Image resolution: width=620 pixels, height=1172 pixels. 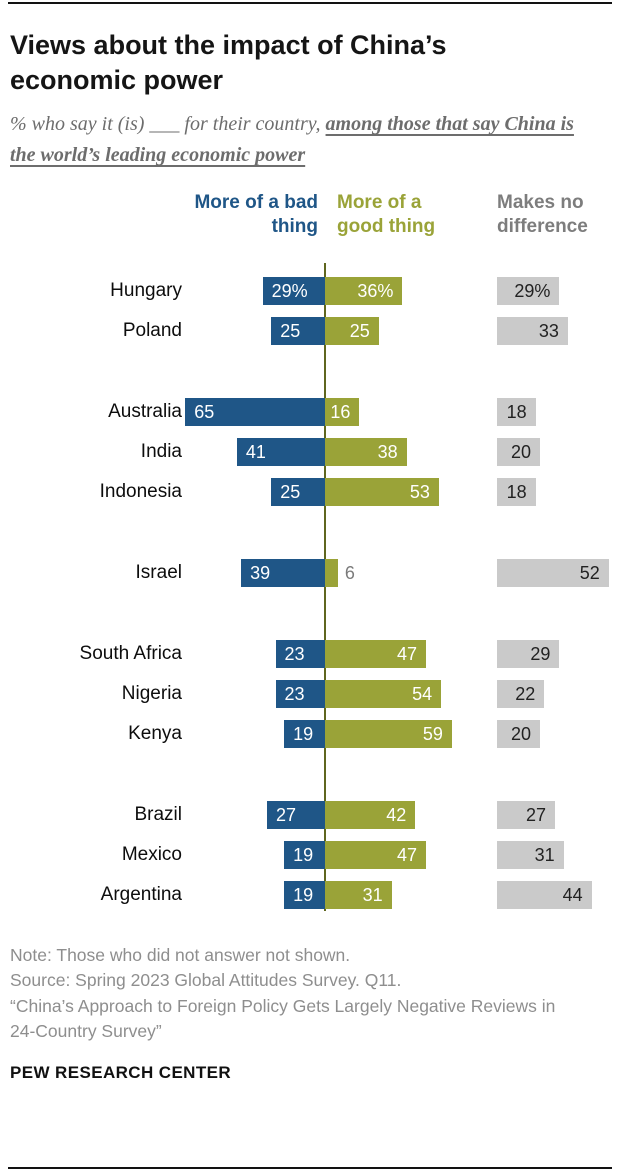 What do you see at coordinates (152, 331) in the screenshot?
I see `country-label: Poland` at bounding box center [152, 331].